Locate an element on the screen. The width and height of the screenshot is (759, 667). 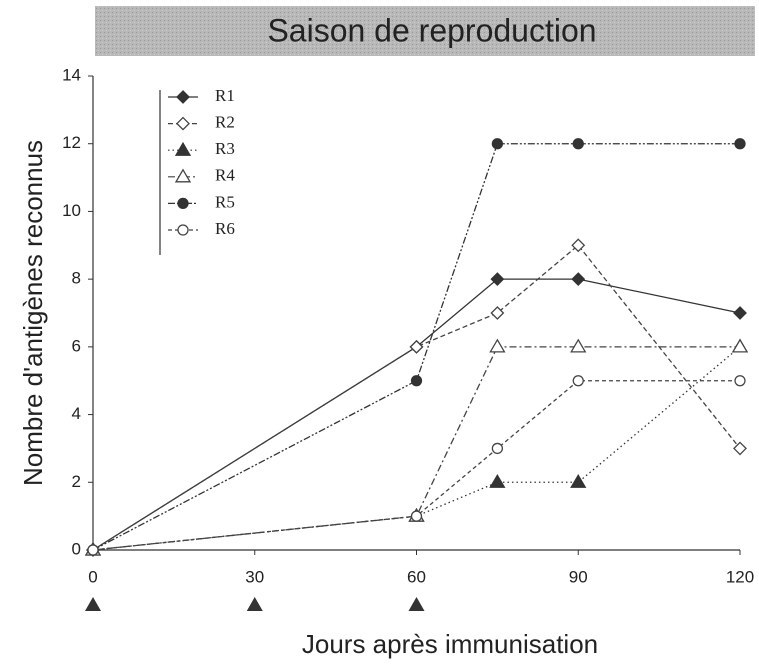
legend-label: R4 is located at coordinates (225, 175).